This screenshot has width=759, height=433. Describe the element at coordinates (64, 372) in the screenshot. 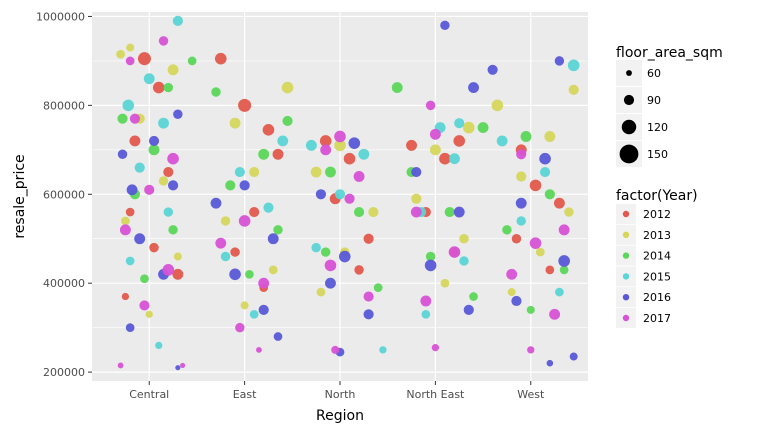

I see `y-tick-label: 200000` at that location.